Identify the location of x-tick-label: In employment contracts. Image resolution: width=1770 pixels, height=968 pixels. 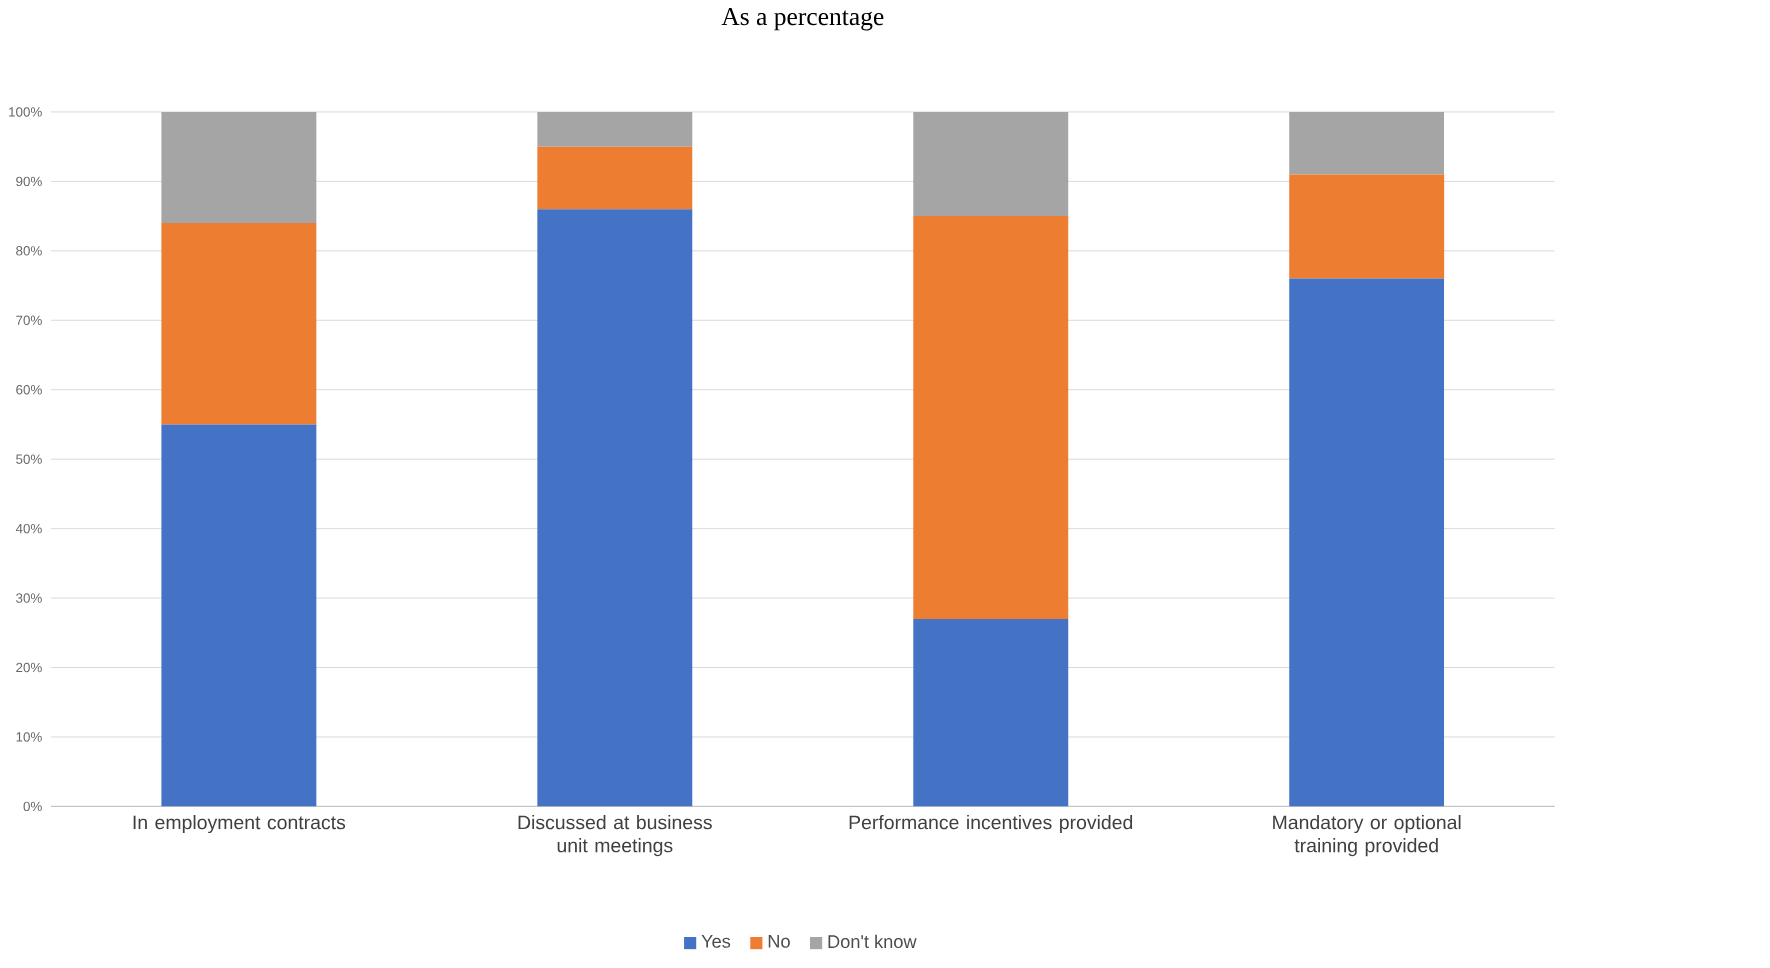
(239, 823).